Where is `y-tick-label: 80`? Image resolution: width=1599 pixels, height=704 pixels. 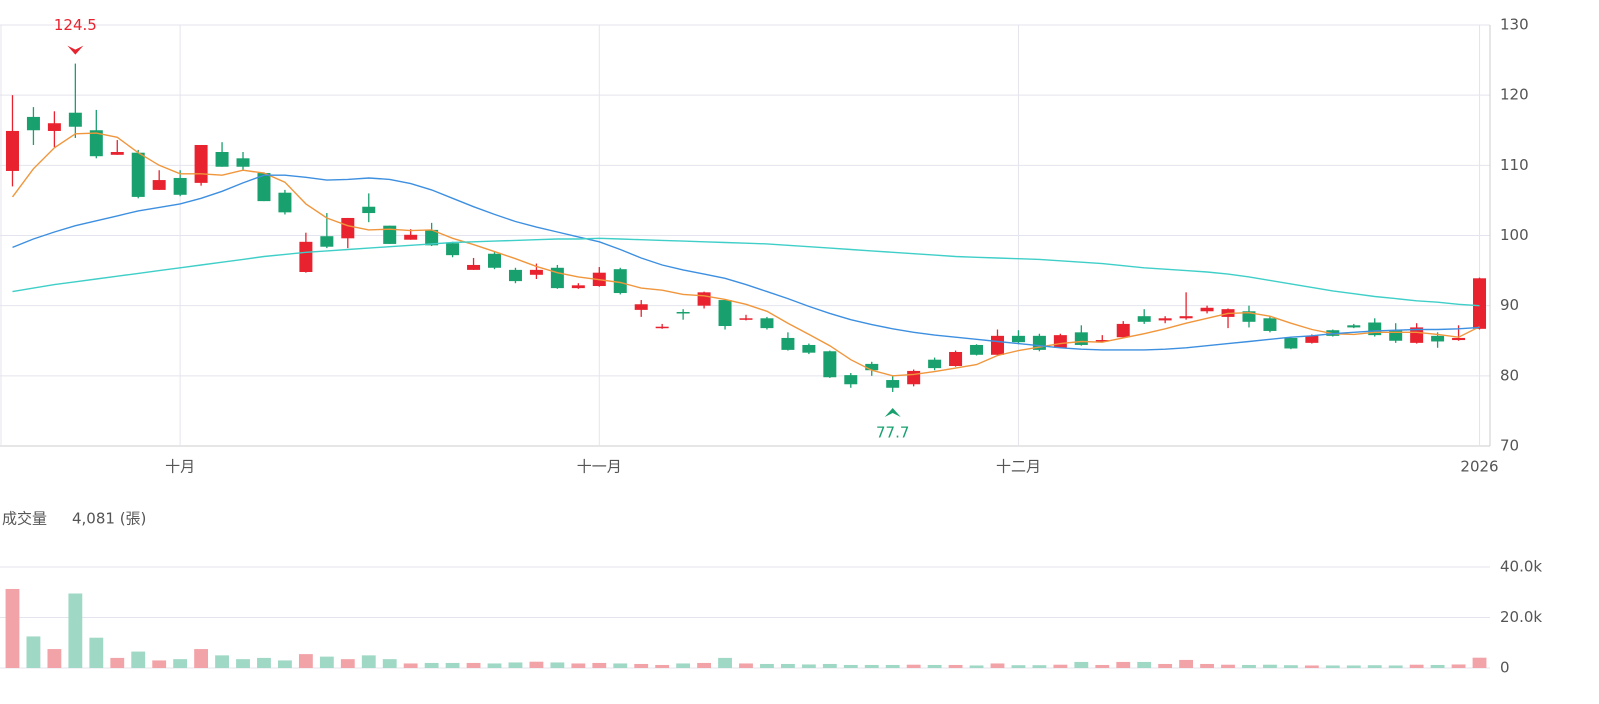
y-tick-label: 80 is located at coordinates (1509, 375).